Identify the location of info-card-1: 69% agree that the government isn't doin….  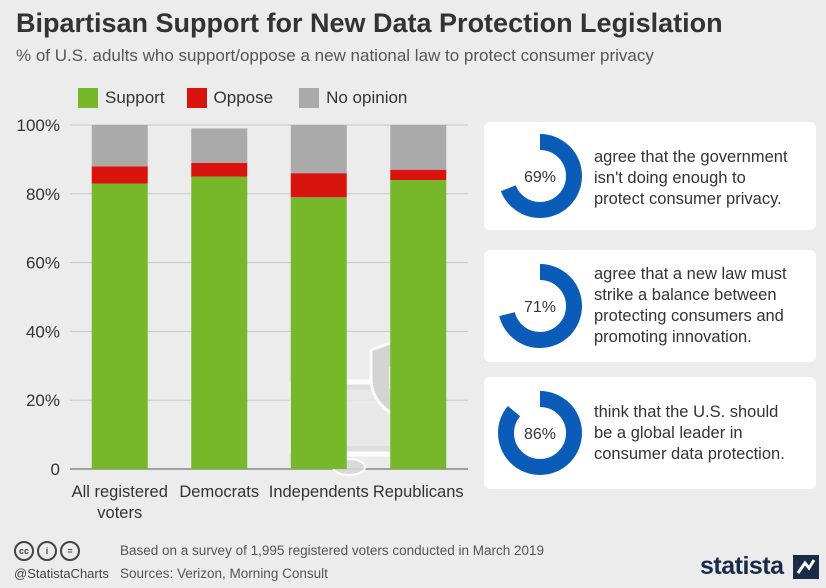
(650, 176).